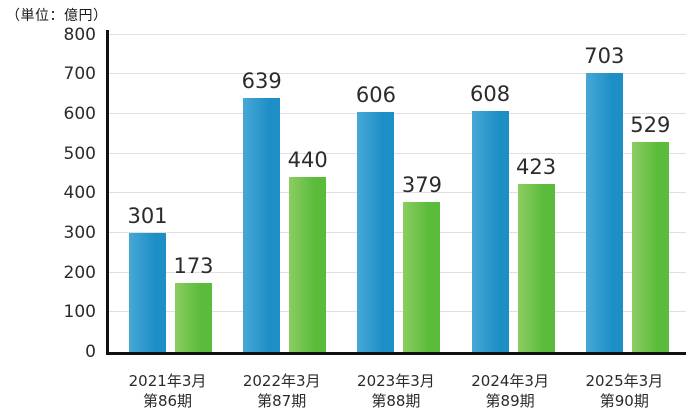  Describe the element at coordinates (396, 381) in the screenshot. I see `x-category-line1-2: 2023年3月` at that location.